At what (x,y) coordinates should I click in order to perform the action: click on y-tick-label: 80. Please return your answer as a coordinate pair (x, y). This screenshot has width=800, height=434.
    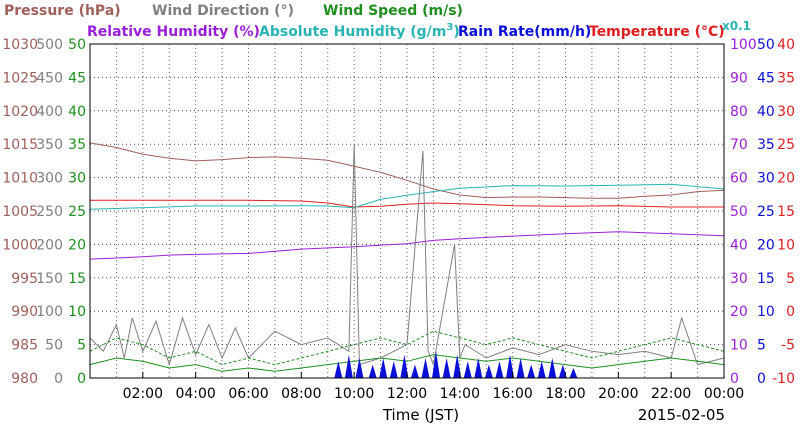
    Looking at the image, I should click on (739, 112).